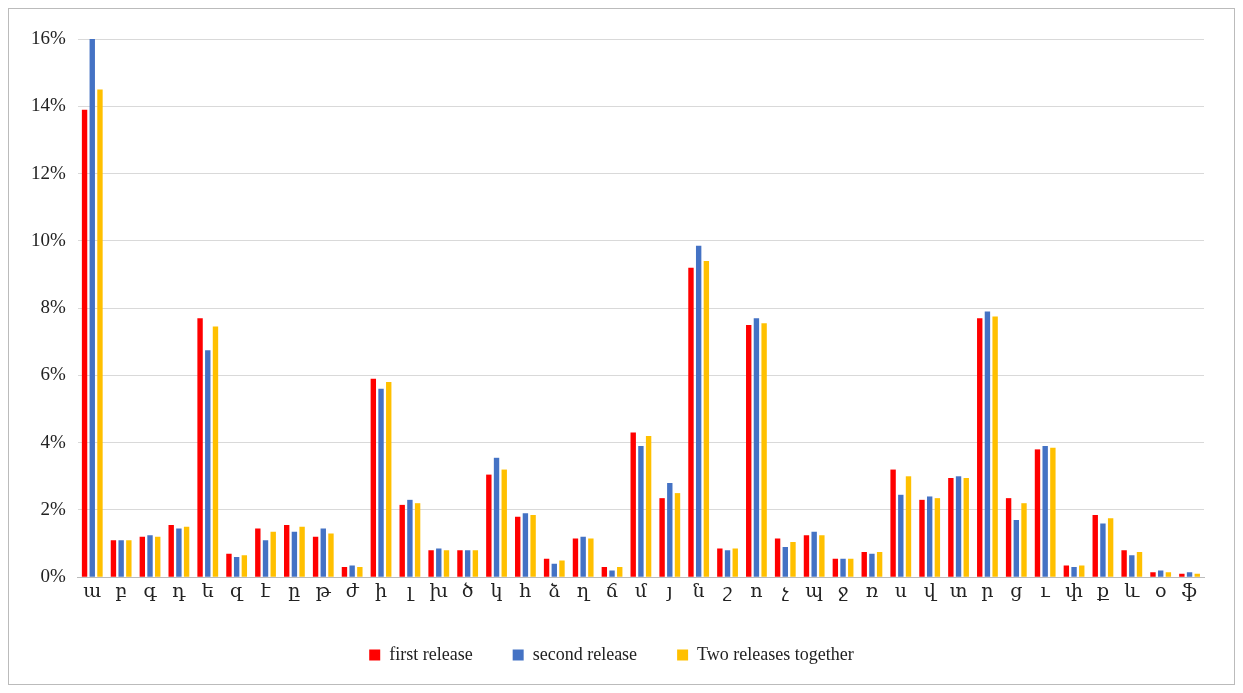 The width and height of the screenshot is (1243, 693). Describe the element at coordinates (496, 590) in the screenshot. I see `x-tick-label: կ` at that location.